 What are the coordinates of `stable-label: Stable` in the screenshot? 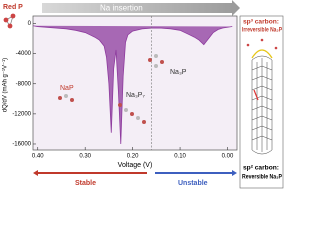 It's located at (85, 183).